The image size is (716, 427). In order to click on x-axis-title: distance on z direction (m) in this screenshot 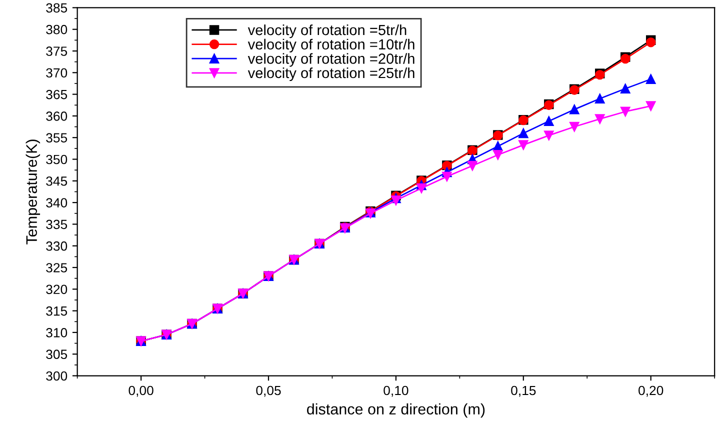, I will do `click(396, 410)`.